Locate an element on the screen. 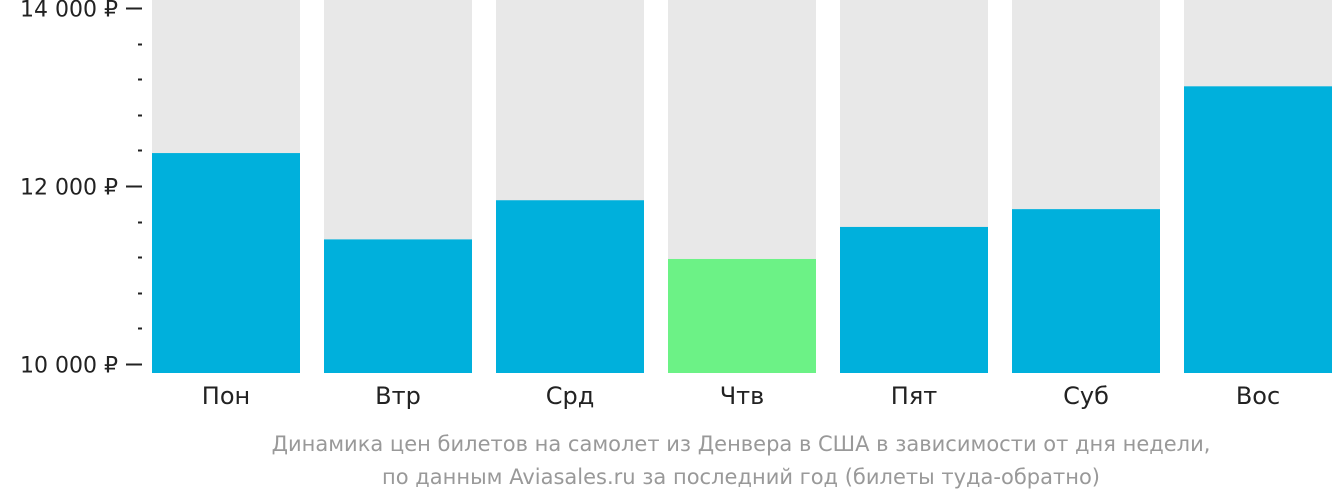  x-category-label: Пят is located at coordinates (914, 396).